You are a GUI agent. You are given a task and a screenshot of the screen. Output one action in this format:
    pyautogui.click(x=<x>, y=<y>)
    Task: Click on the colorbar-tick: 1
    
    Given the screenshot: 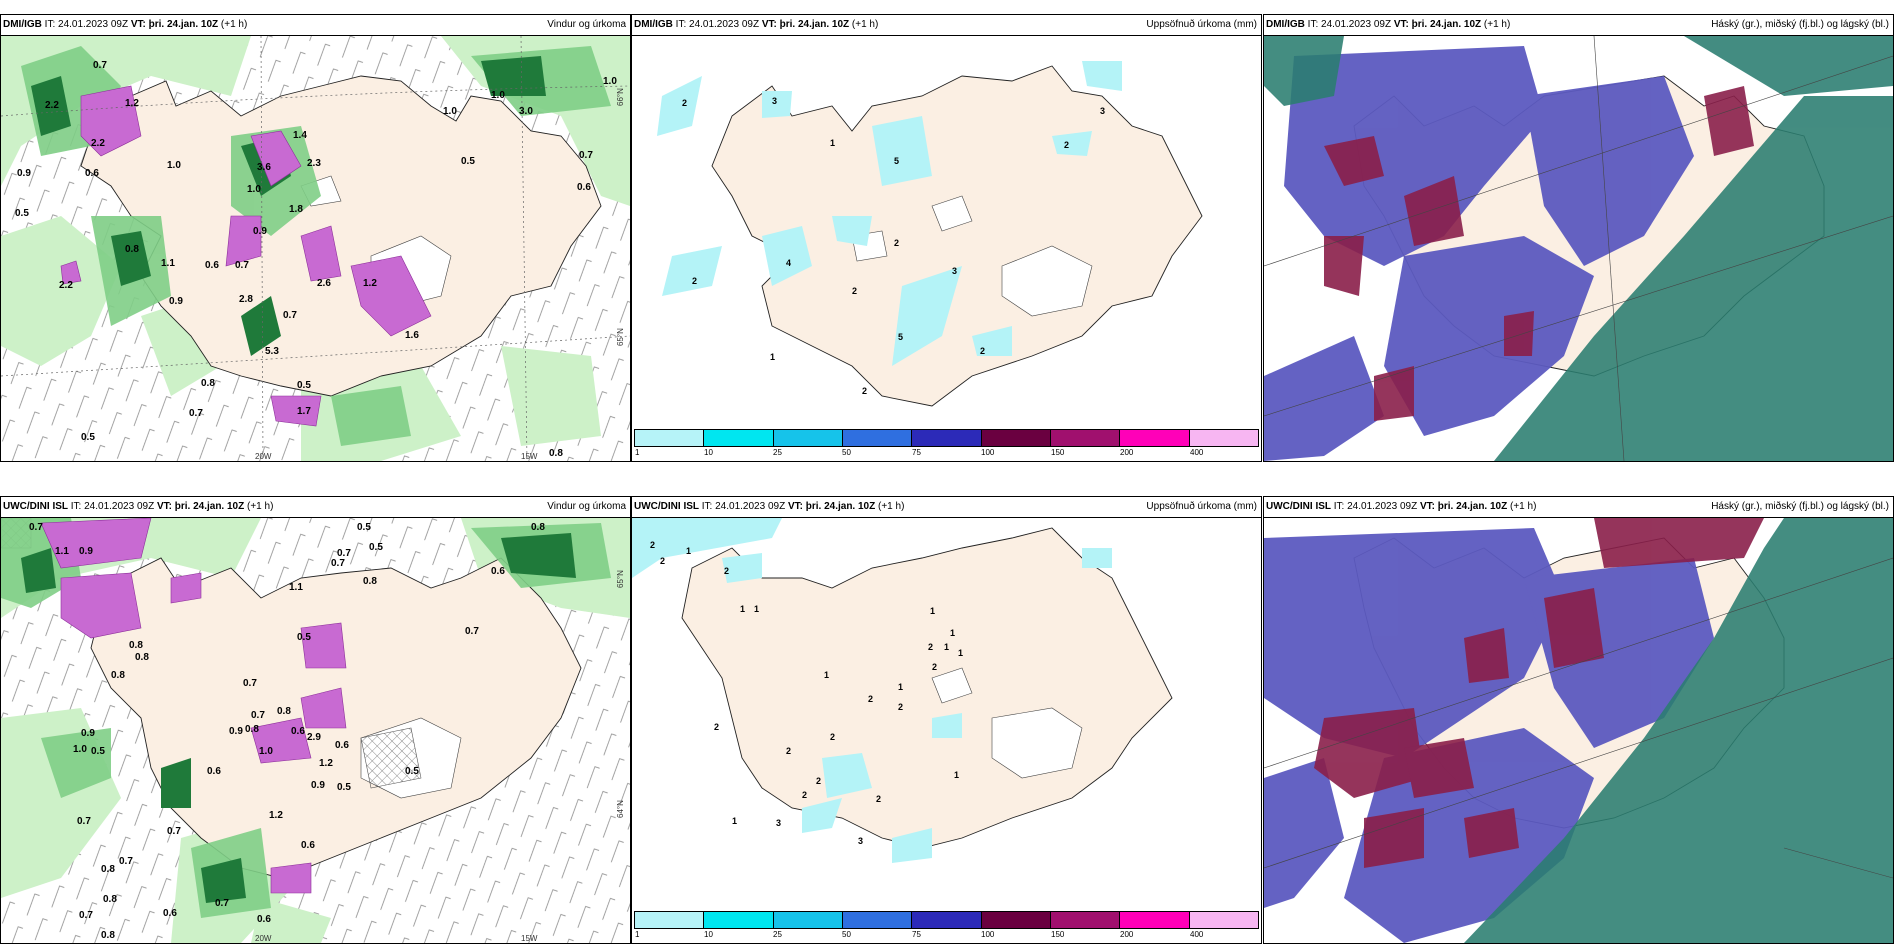 What is the action you would take?
    pyautogui.click(x=637, y=934)
    